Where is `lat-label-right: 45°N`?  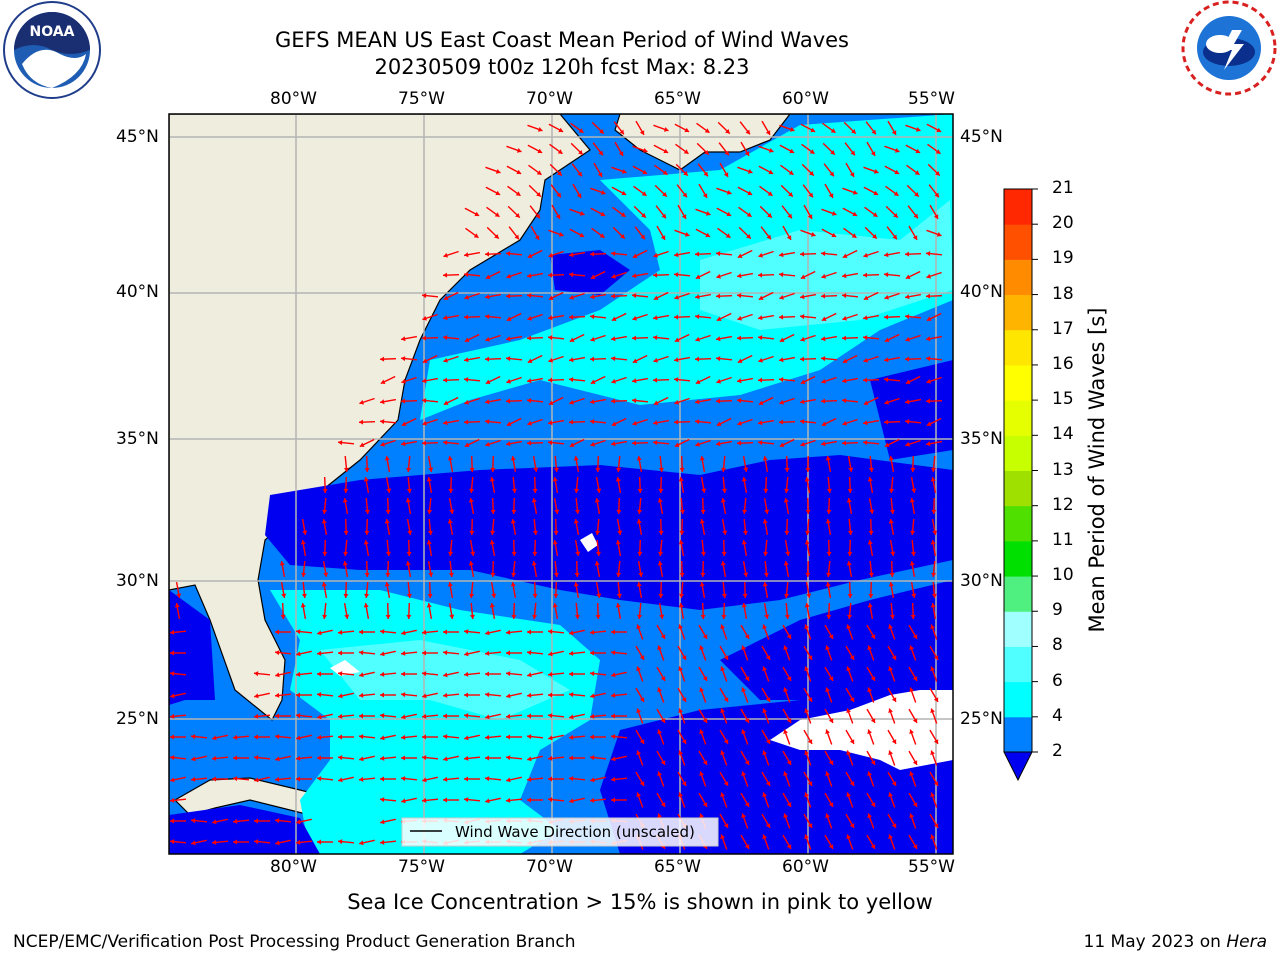 lat-label-right: 45°N is located at coordinates (981, 137).